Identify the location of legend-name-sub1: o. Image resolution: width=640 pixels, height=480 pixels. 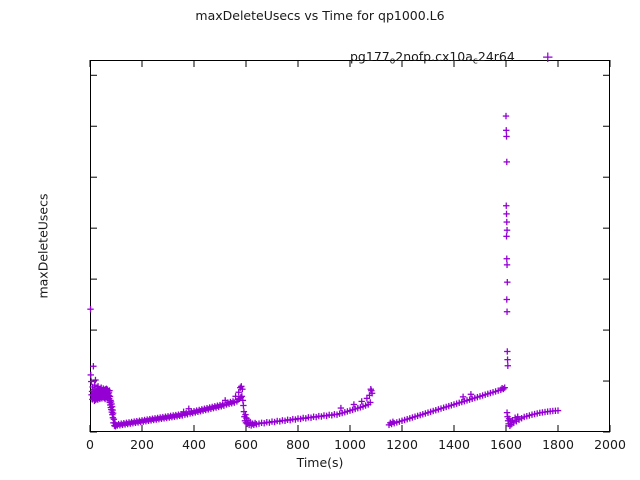
(392, 61).